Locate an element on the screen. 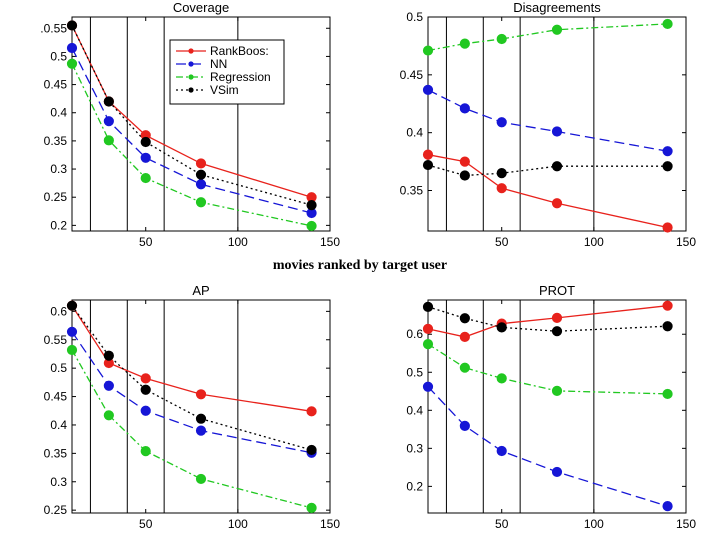 The height and width of the screenshot is (540, 720). prot-ytick-label-3: 0.5 is located at coordinates (414, 372).